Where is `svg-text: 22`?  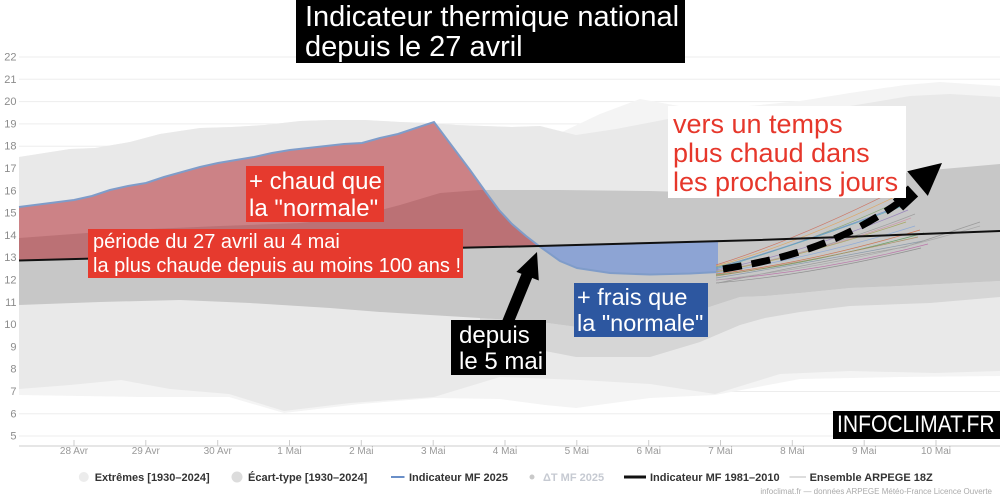
svg-text: 22 is located at coordinates (10, 58).